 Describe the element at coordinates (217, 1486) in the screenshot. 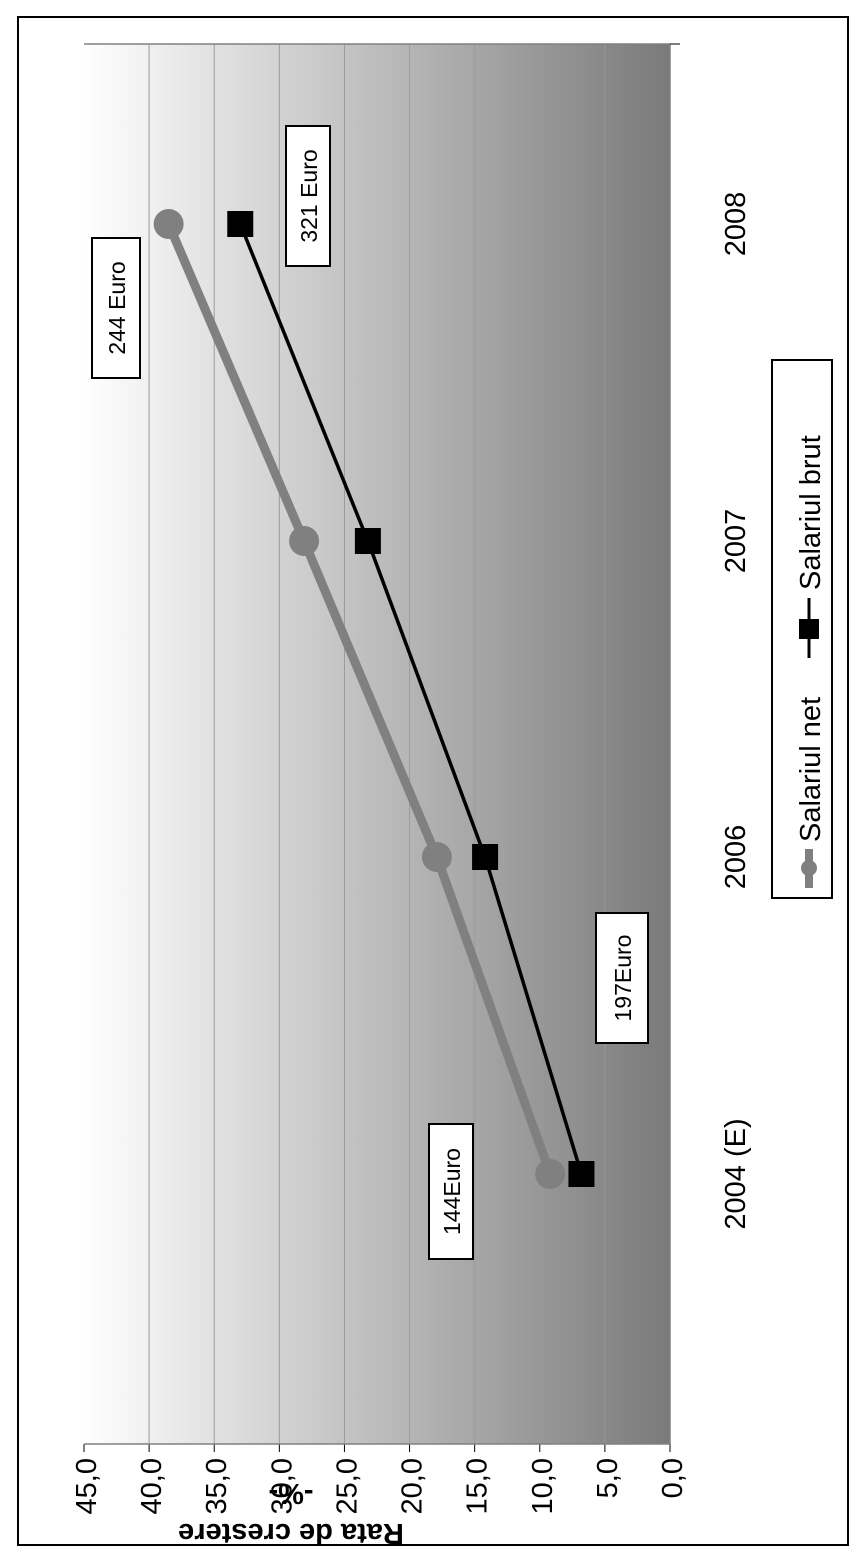

I see `value-tick-label: 35,0` at that location.